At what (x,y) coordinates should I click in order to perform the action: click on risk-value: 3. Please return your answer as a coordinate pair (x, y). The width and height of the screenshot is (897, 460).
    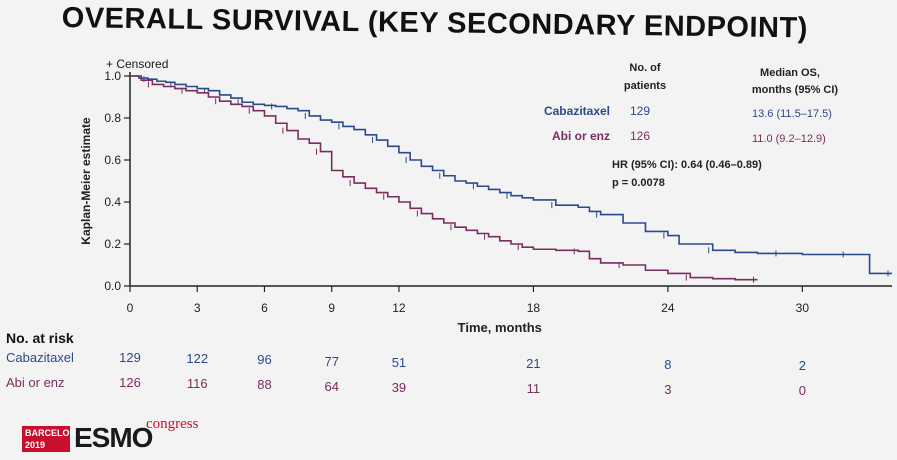
    Looking at the image, I should click on (668, 390).